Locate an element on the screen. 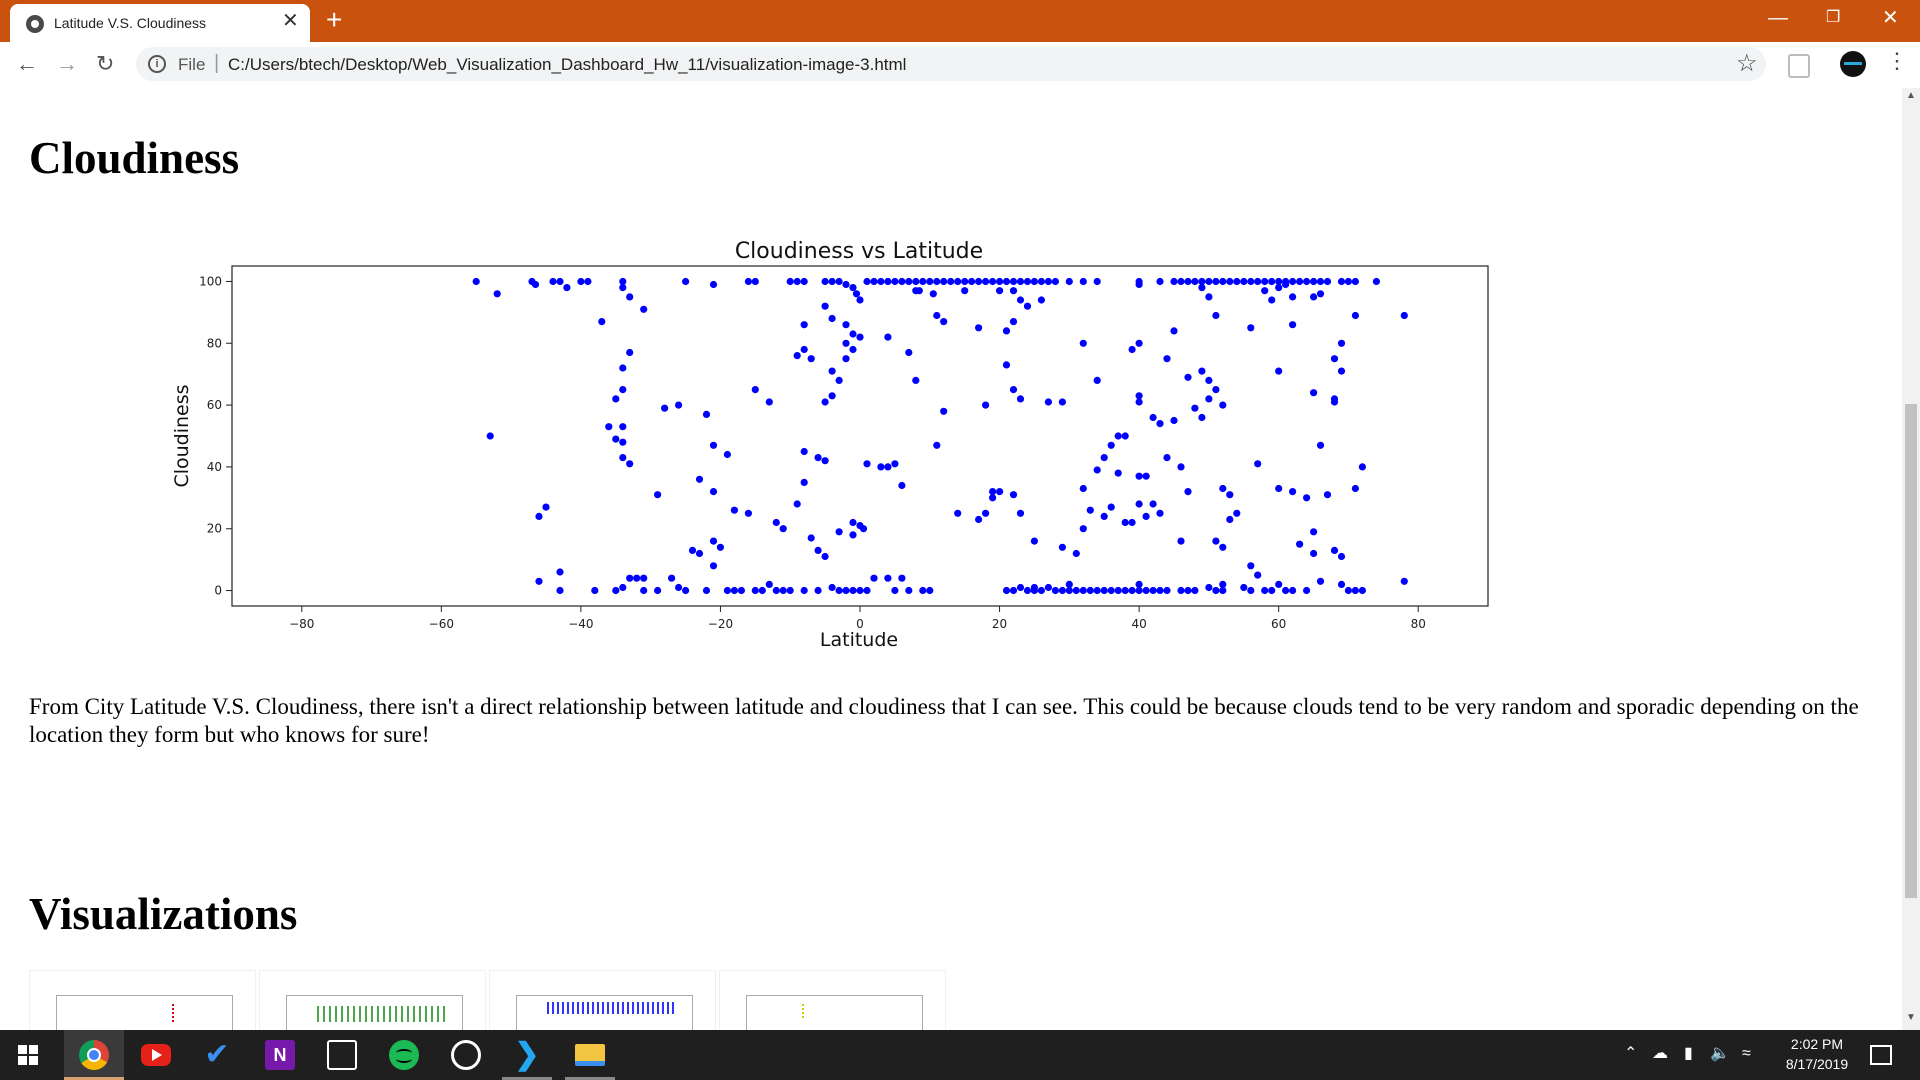 The height and width of the screenshot is (1080, 1920). forward-icon: → is located at coordinates (67, 63).